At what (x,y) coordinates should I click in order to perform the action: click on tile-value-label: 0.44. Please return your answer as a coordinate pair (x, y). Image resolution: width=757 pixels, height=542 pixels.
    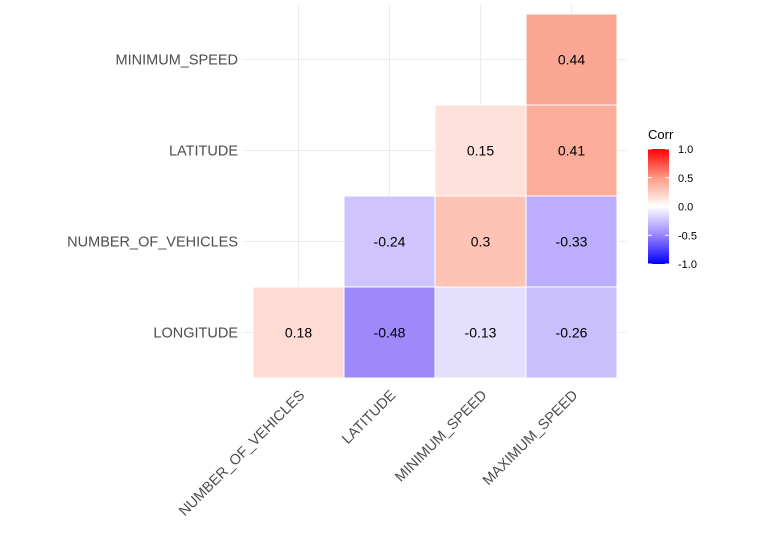
    Looking at the image, I should click on (571, 60).